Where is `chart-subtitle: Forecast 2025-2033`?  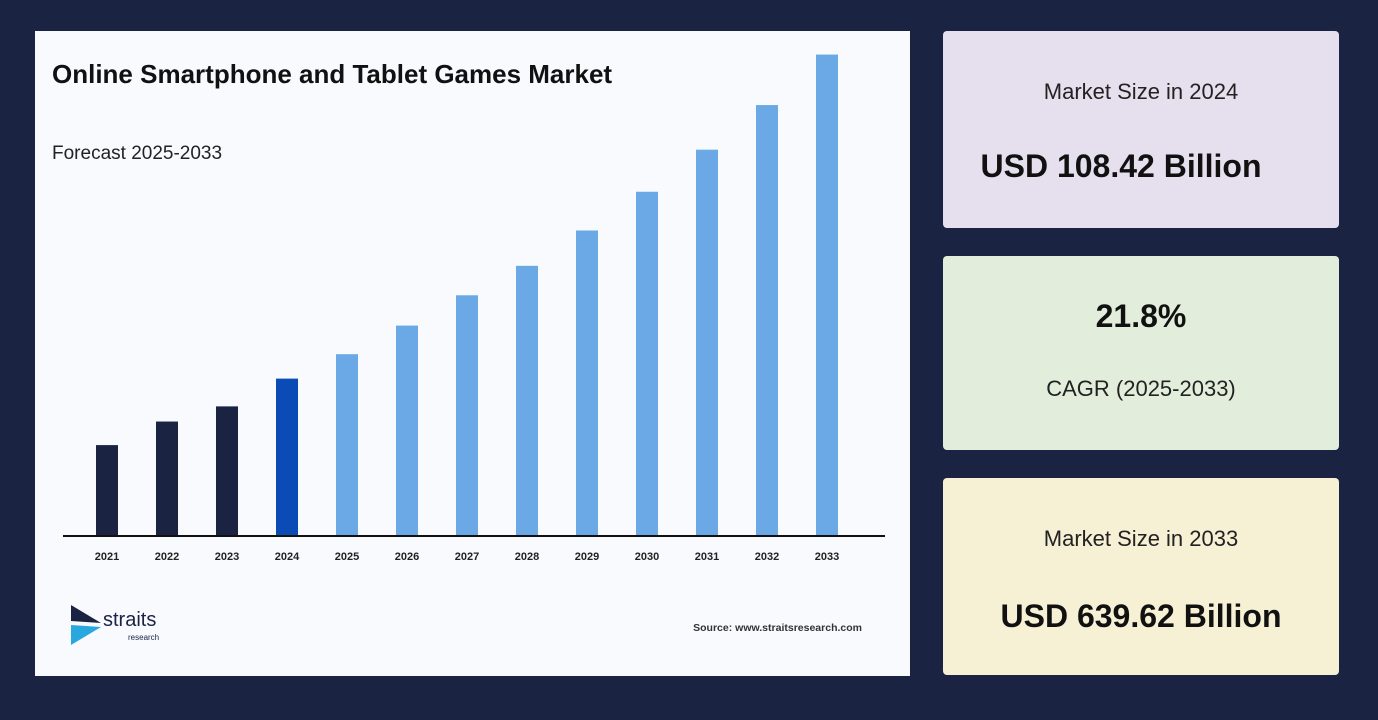
chart-subtitle: Forecast 2025-2033 is located at coordinates (137, 153).